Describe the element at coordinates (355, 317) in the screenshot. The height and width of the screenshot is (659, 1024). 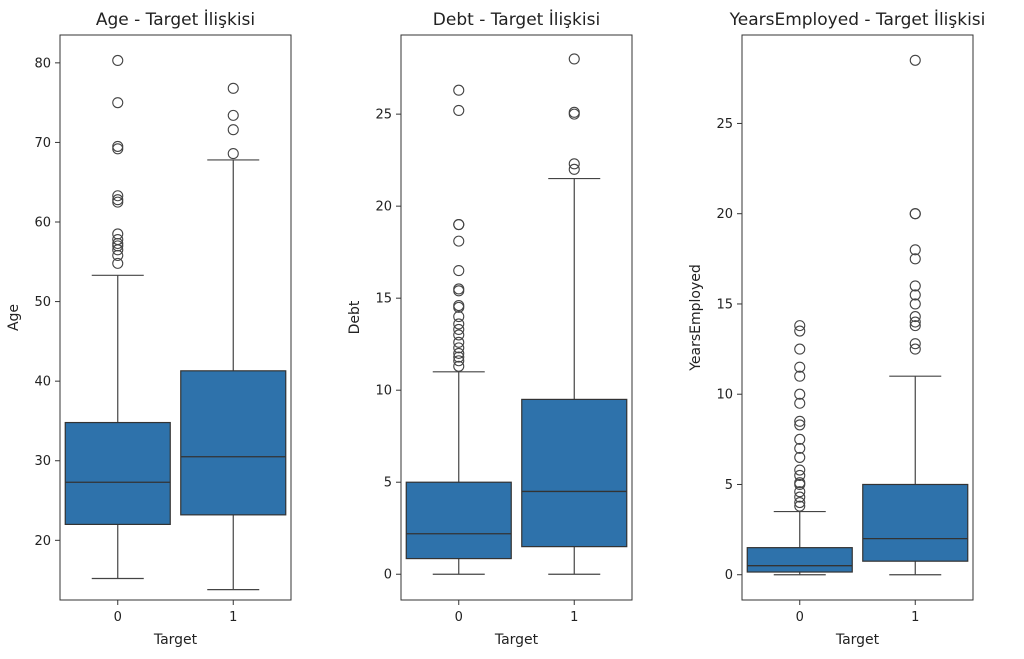
I see `y-axis-label: Debt` at that location.